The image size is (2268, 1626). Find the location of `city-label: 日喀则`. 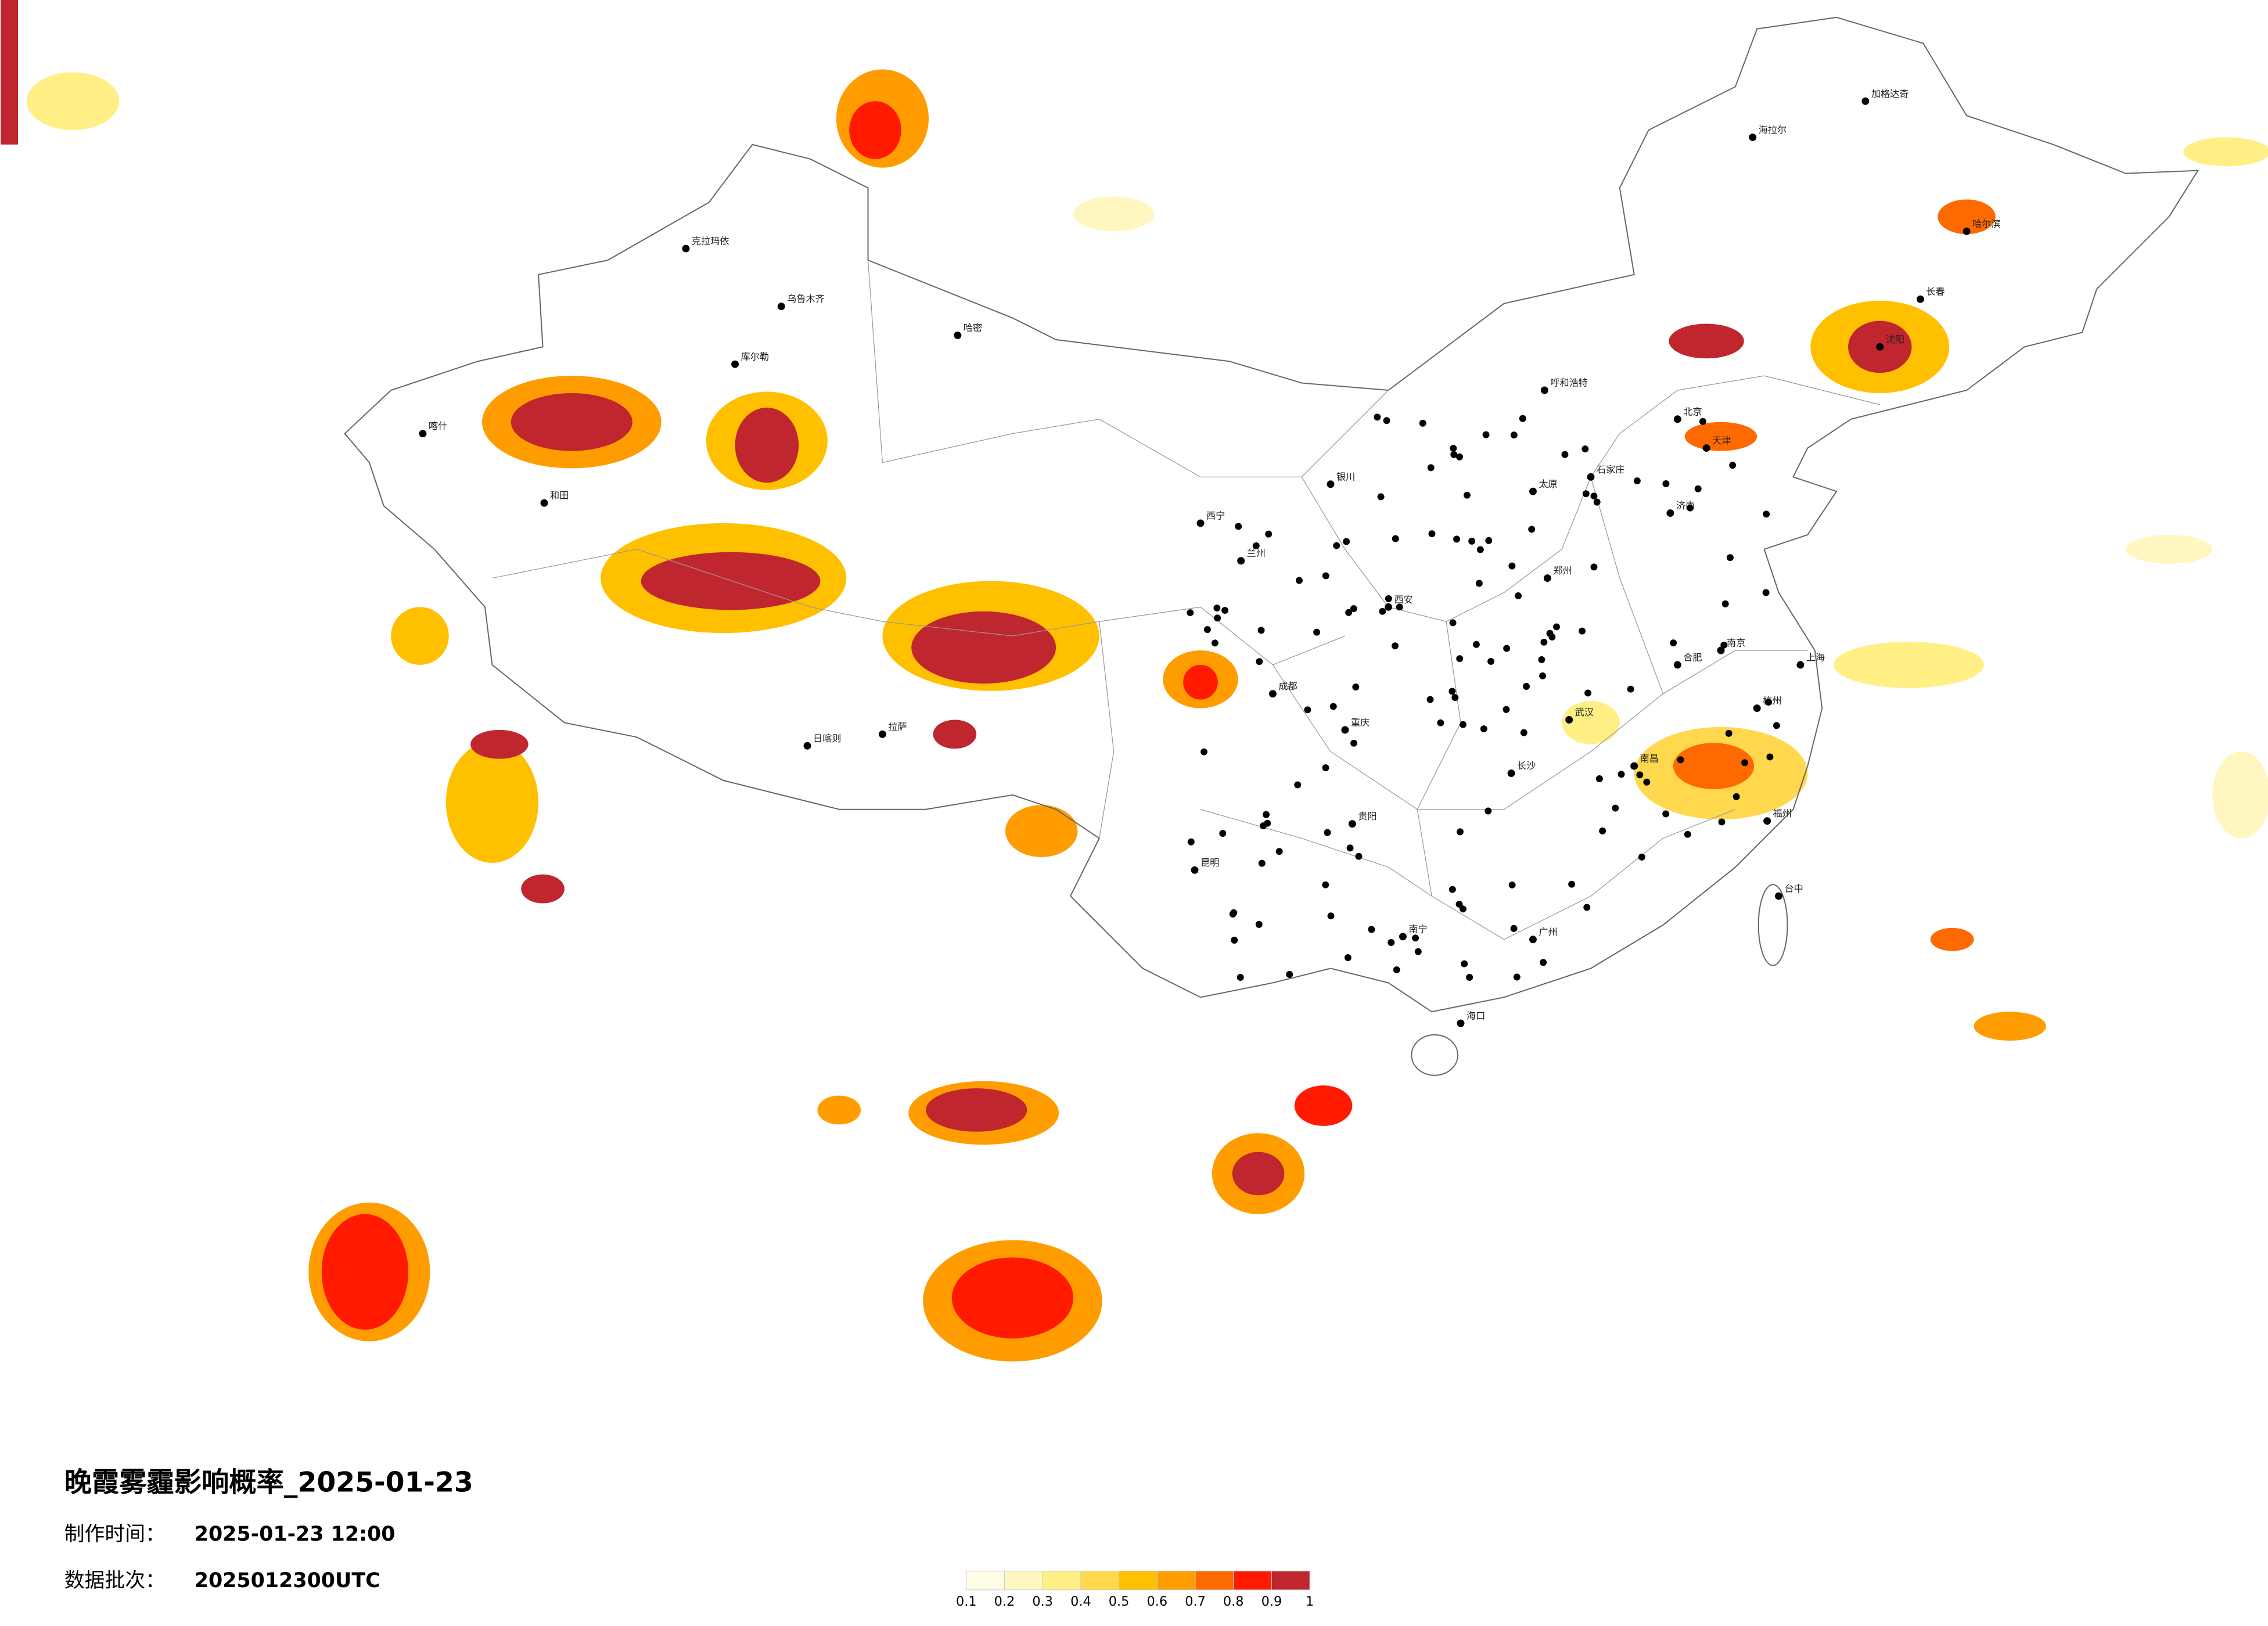

city-label: 日喀则 is located at coordinates (827, 739).